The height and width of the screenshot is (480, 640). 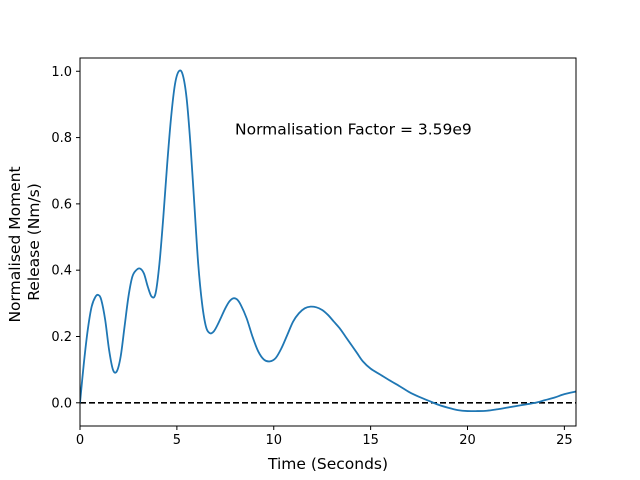 What do you see at coordinates (61, 403) in the screenshot?
I see `y-tick-label: 0.0` at bounding box center [61, 403].